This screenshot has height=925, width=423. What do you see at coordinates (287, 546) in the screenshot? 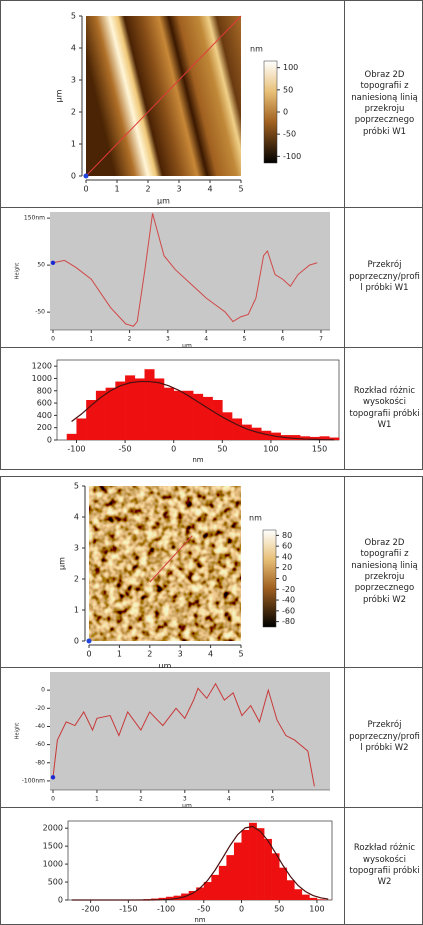
I see `colorbar-tick-label: 60` at bounding box center [287, 546].